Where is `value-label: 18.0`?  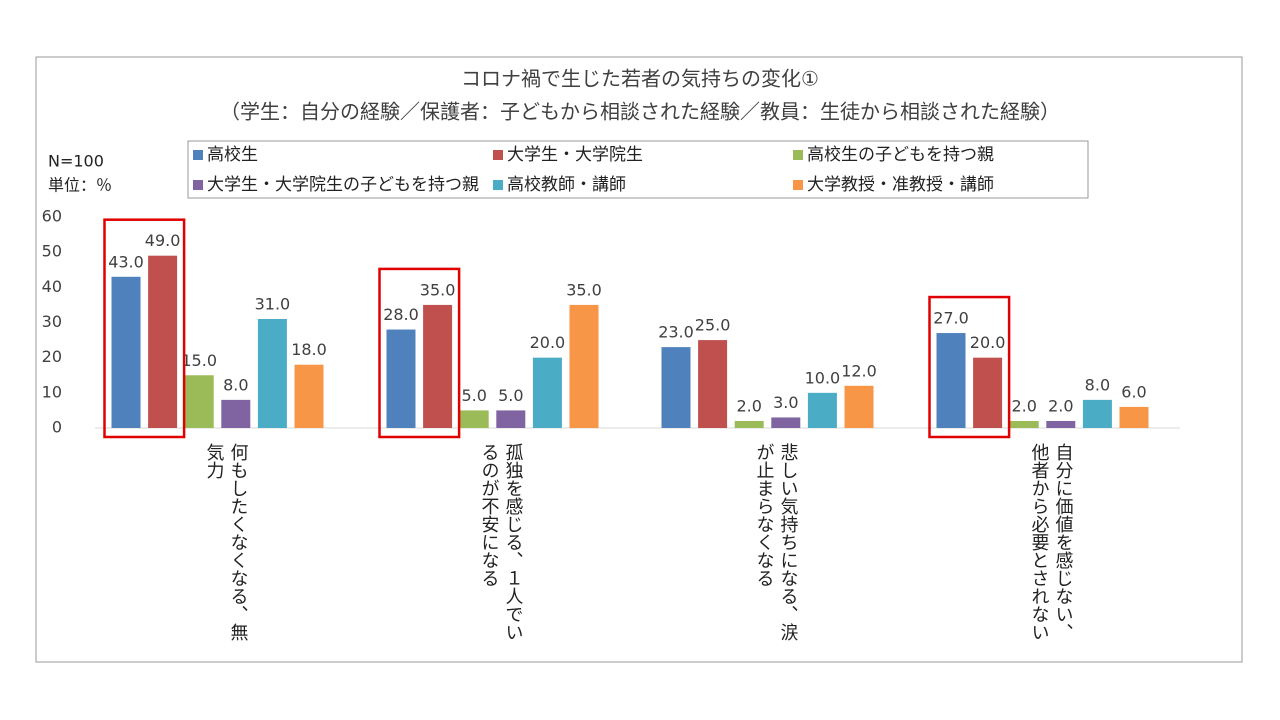
value-label: 18.0 is located at coordinates (309, 349).